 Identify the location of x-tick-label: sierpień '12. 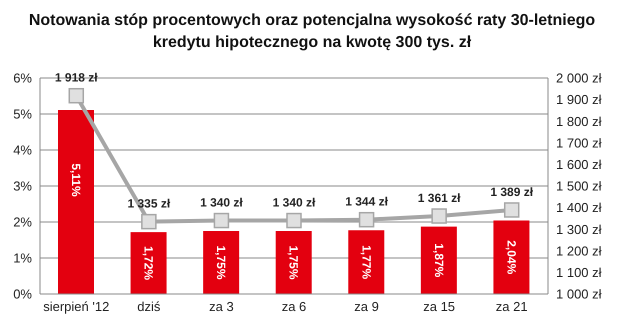
(76, 306).